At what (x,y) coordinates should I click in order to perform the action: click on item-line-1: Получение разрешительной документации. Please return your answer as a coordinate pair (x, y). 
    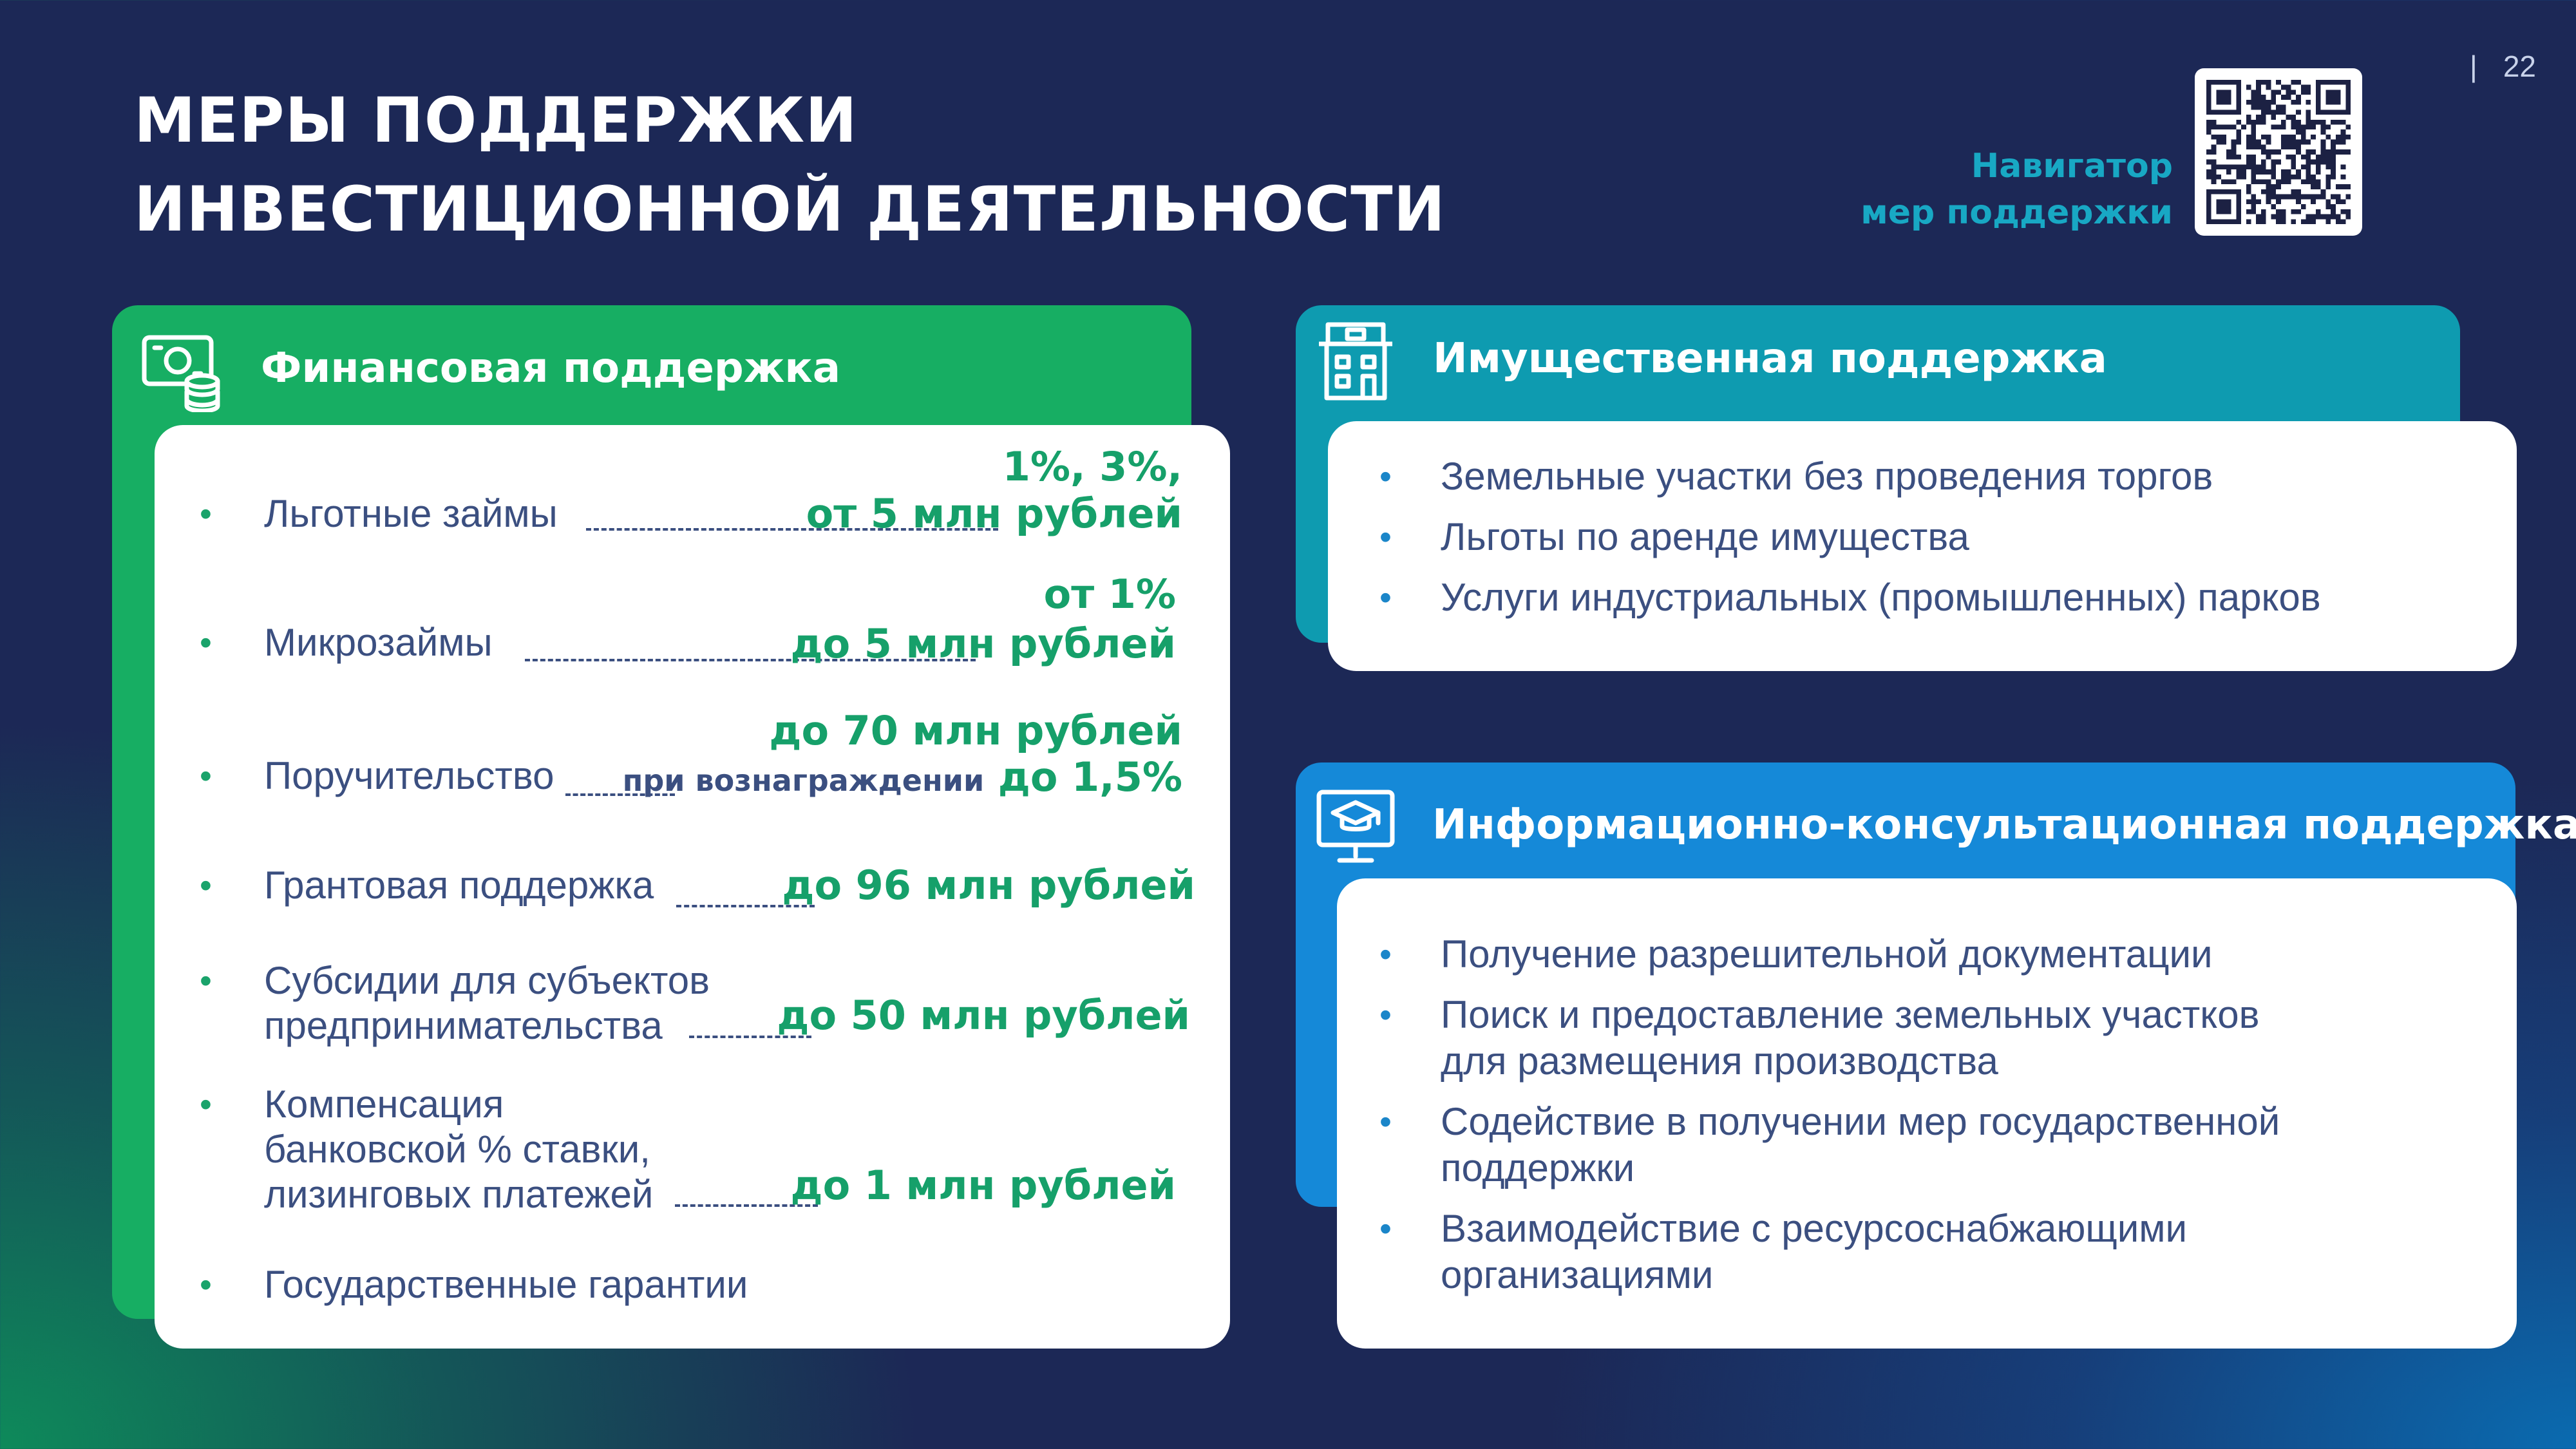
    Looking at the image, I should click on (1827, 954).